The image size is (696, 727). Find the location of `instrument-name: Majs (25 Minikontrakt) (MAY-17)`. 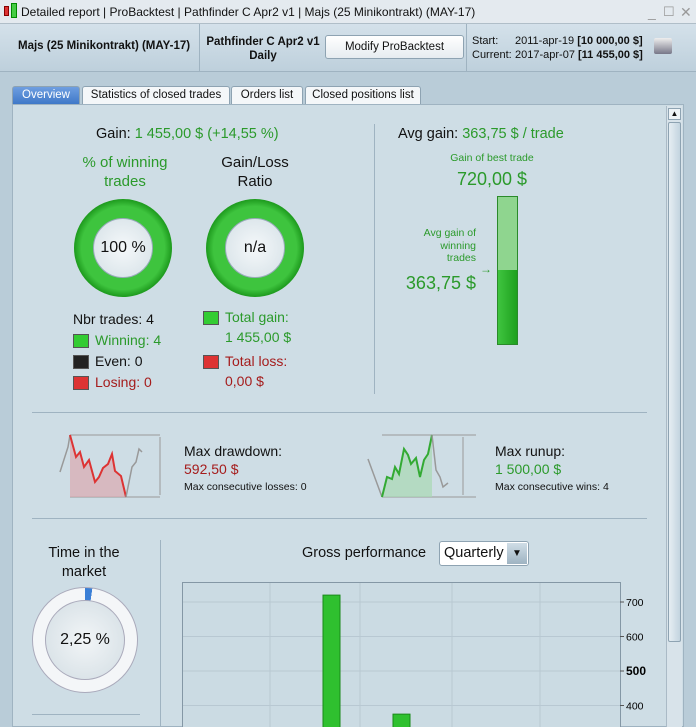

instrument-name: Majs (25 Minikontrakt) (MAY-17) is located at coordinates (104, 46).